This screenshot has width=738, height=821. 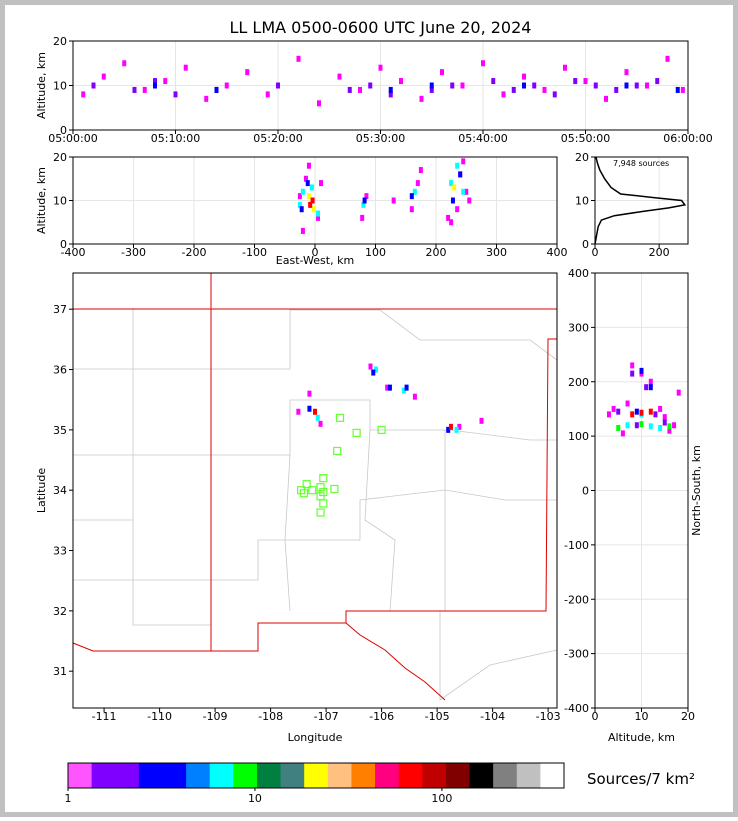 I want to click on y-tick-label: 10, so click(x=582, y=201).